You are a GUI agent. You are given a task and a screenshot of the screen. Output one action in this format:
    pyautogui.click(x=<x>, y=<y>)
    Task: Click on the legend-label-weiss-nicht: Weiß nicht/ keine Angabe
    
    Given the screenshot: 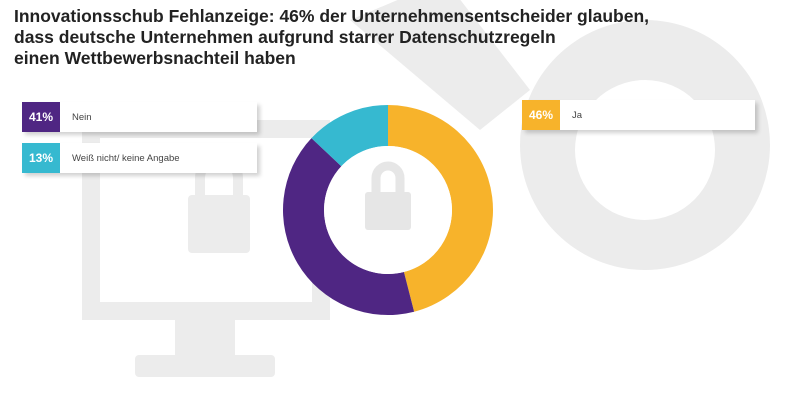 What is the action you would take?
    pyautogui.click(x=126, y=158)
    